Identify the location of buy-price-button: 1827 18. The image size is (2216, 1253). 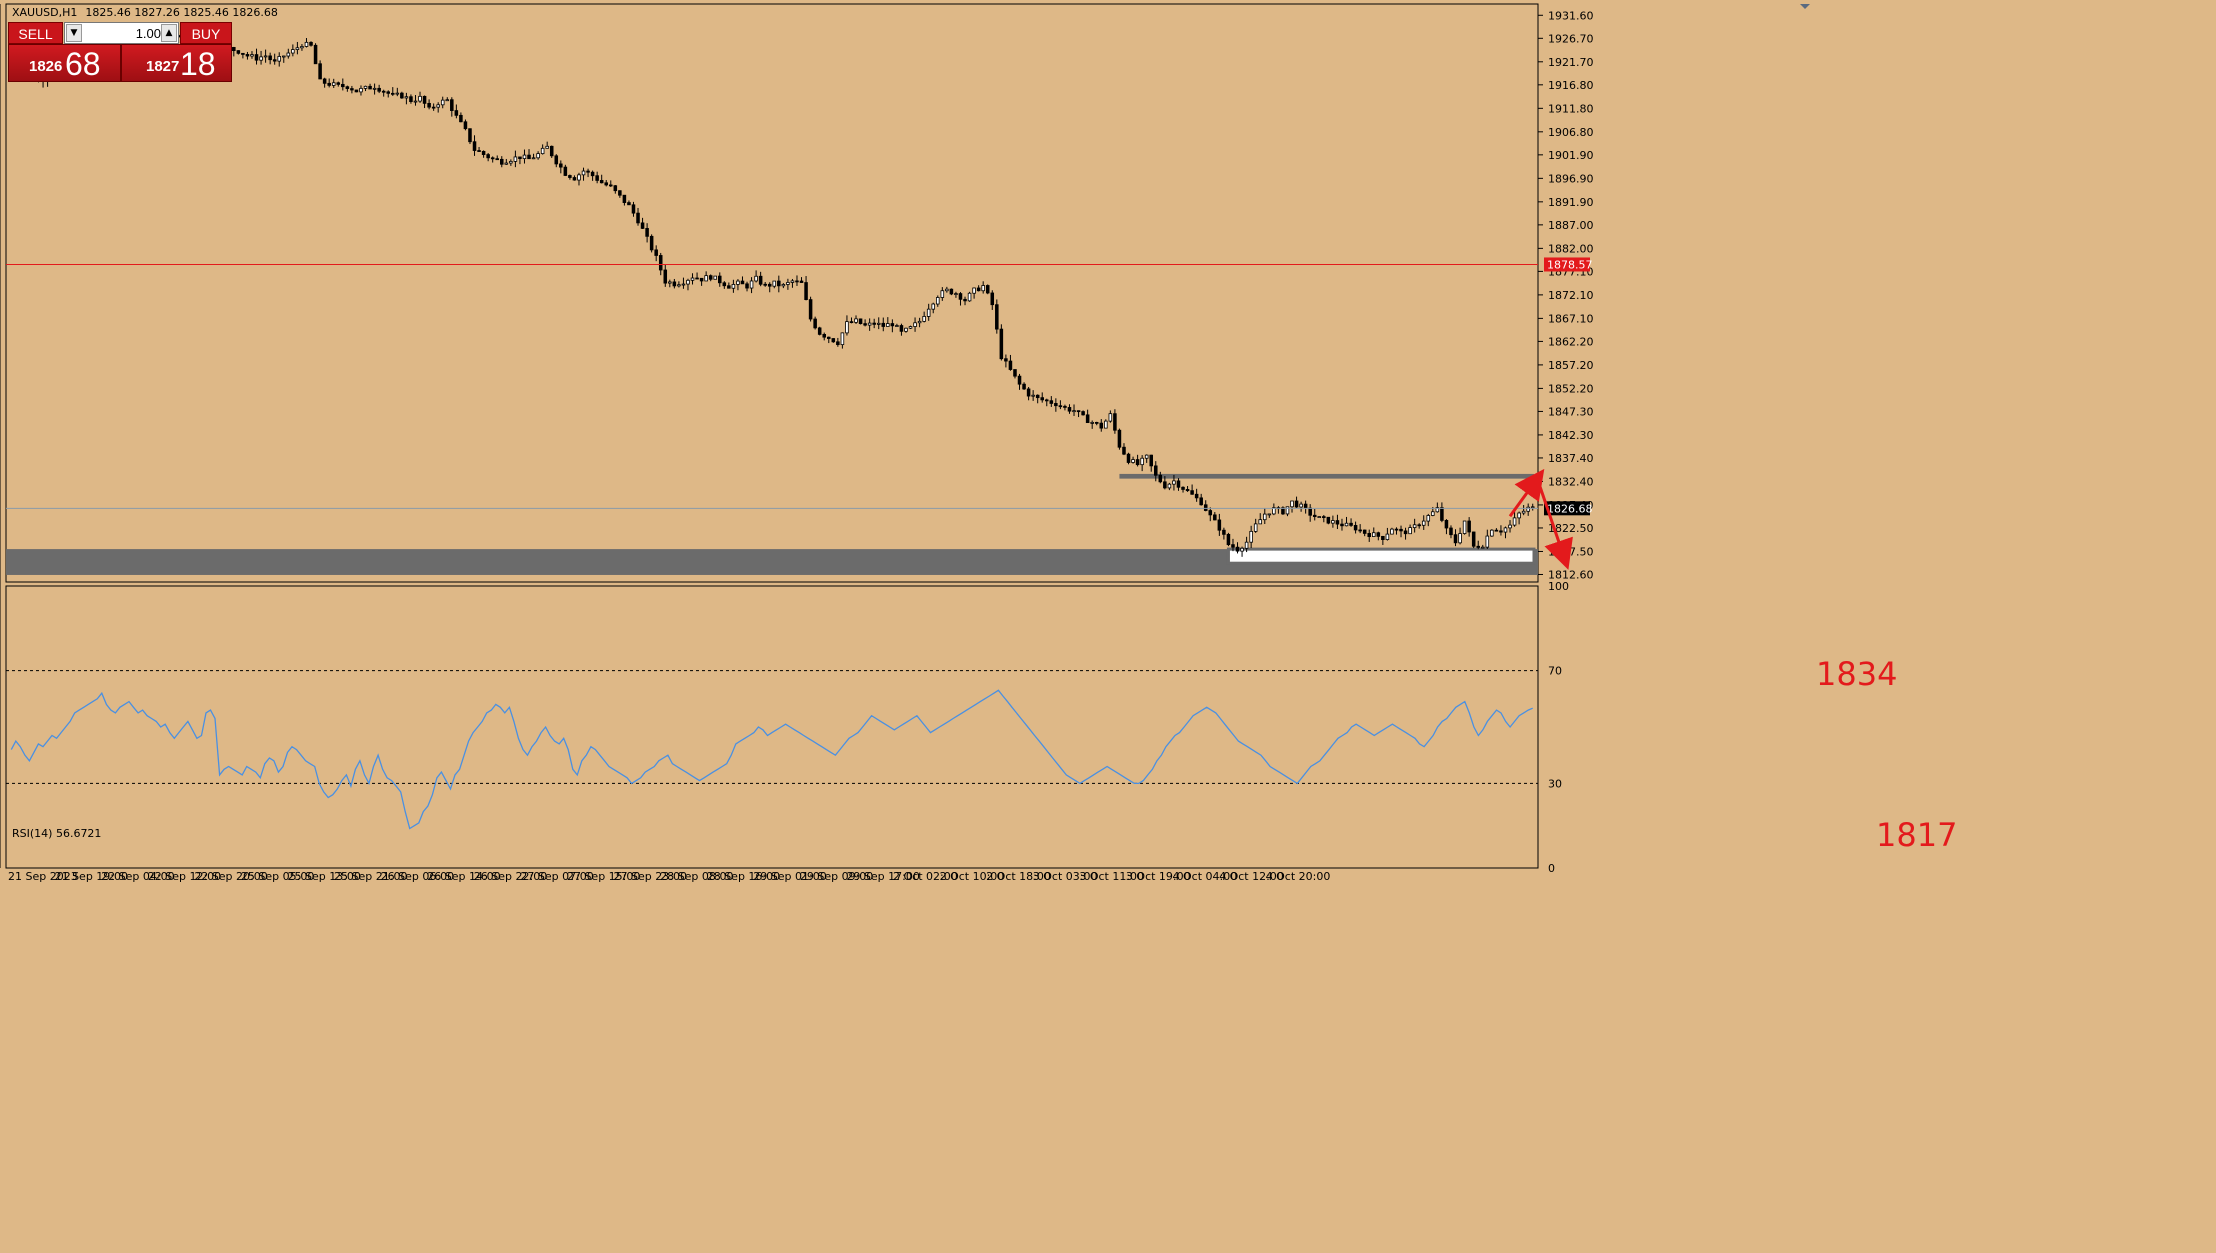
(176, 63).